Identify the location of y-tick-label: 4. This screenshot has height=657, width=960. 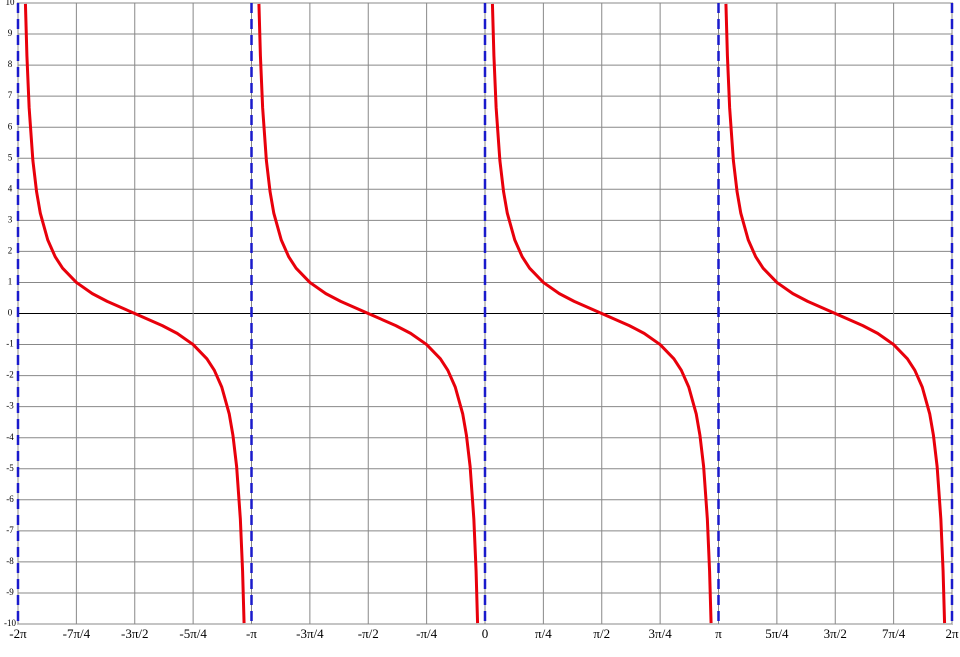
(10, 188).